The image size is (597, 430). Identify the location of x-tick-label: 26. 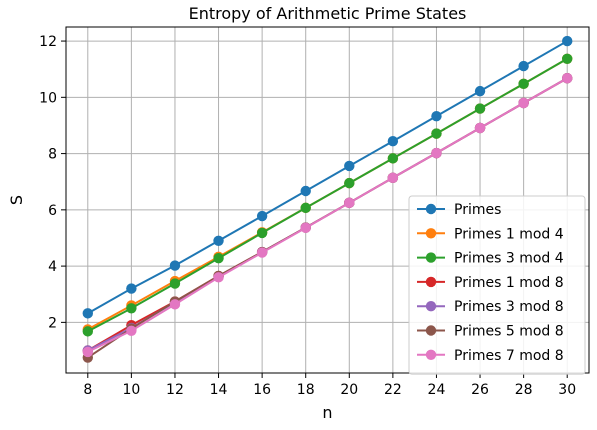
(480, 390).